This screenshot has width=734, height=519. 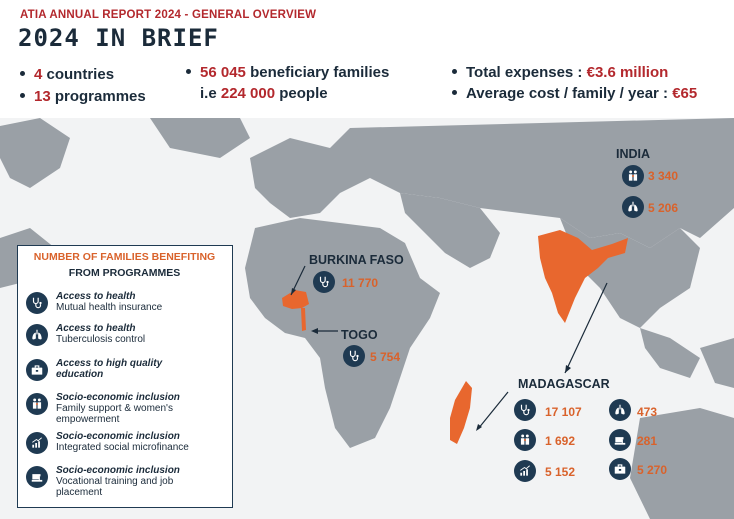 What do you see at coordinates (360, 283) in the screenshot?
I see `burkina-health-value: 11 770` at bounding box center [360, 283].